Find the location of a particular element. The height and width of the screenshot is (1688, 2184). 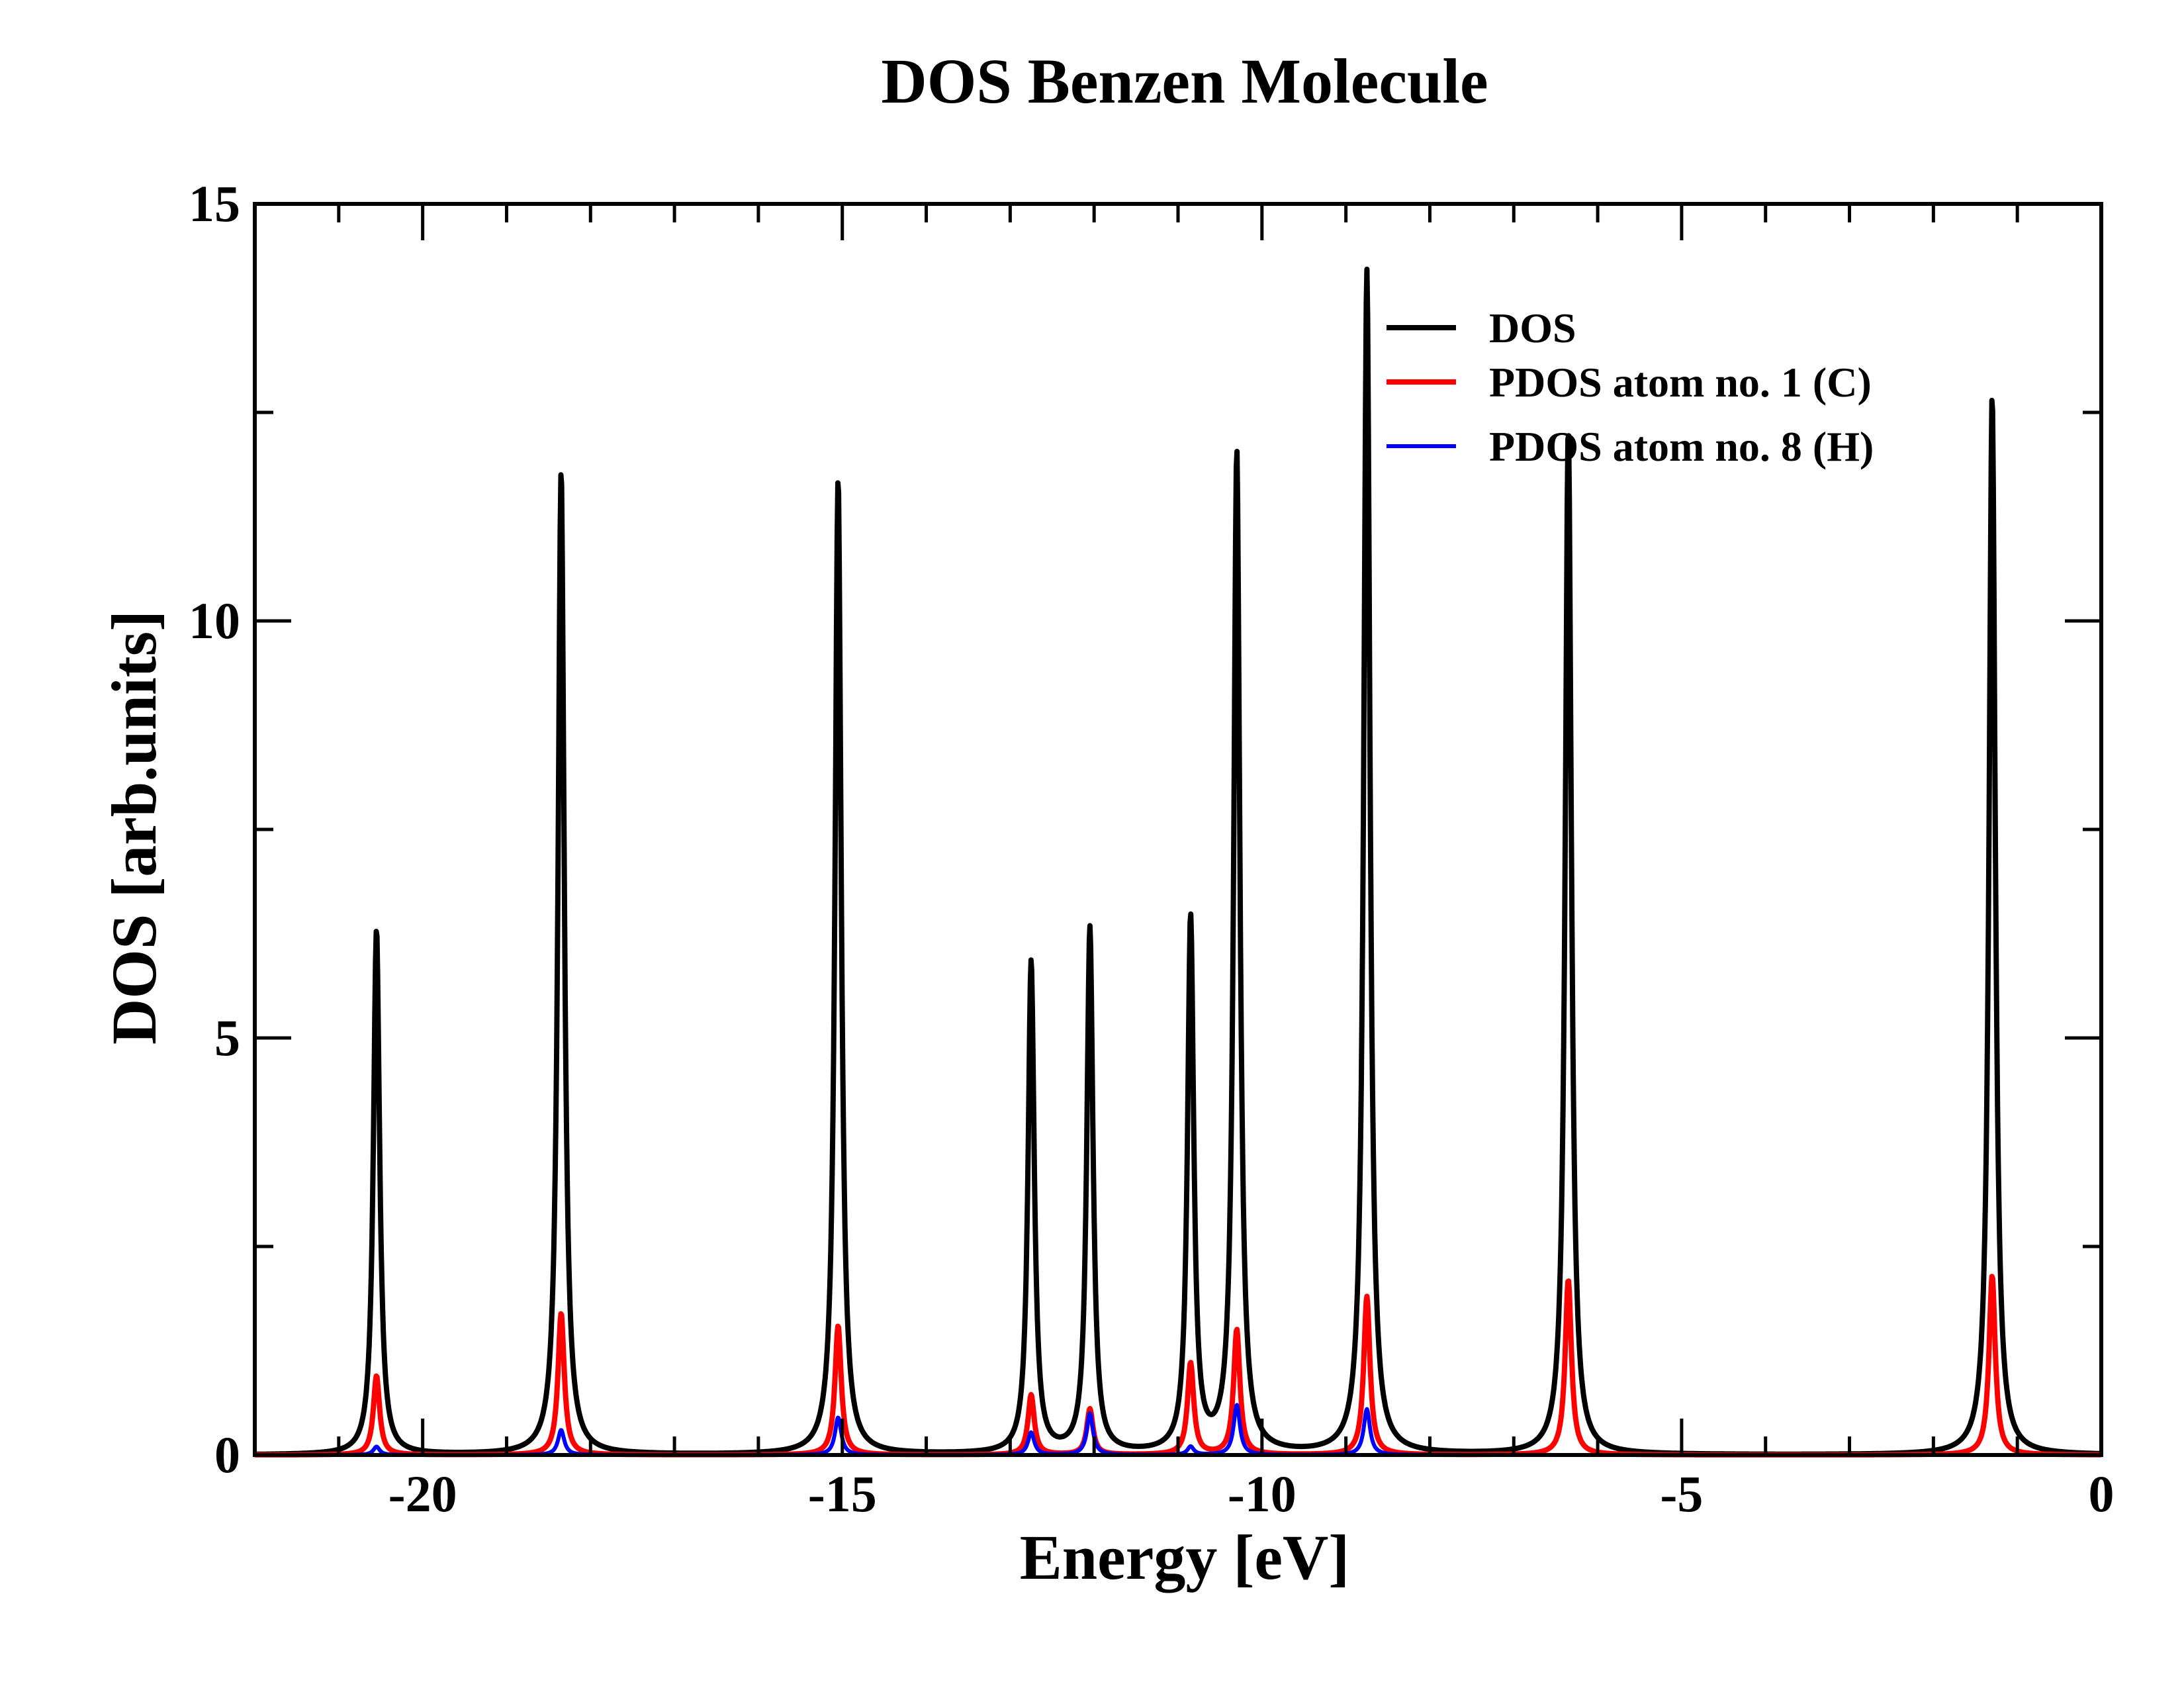

legend-label-pdos-c: PDOS atom no. 1 (C) is located at coordinates (1681, 382).